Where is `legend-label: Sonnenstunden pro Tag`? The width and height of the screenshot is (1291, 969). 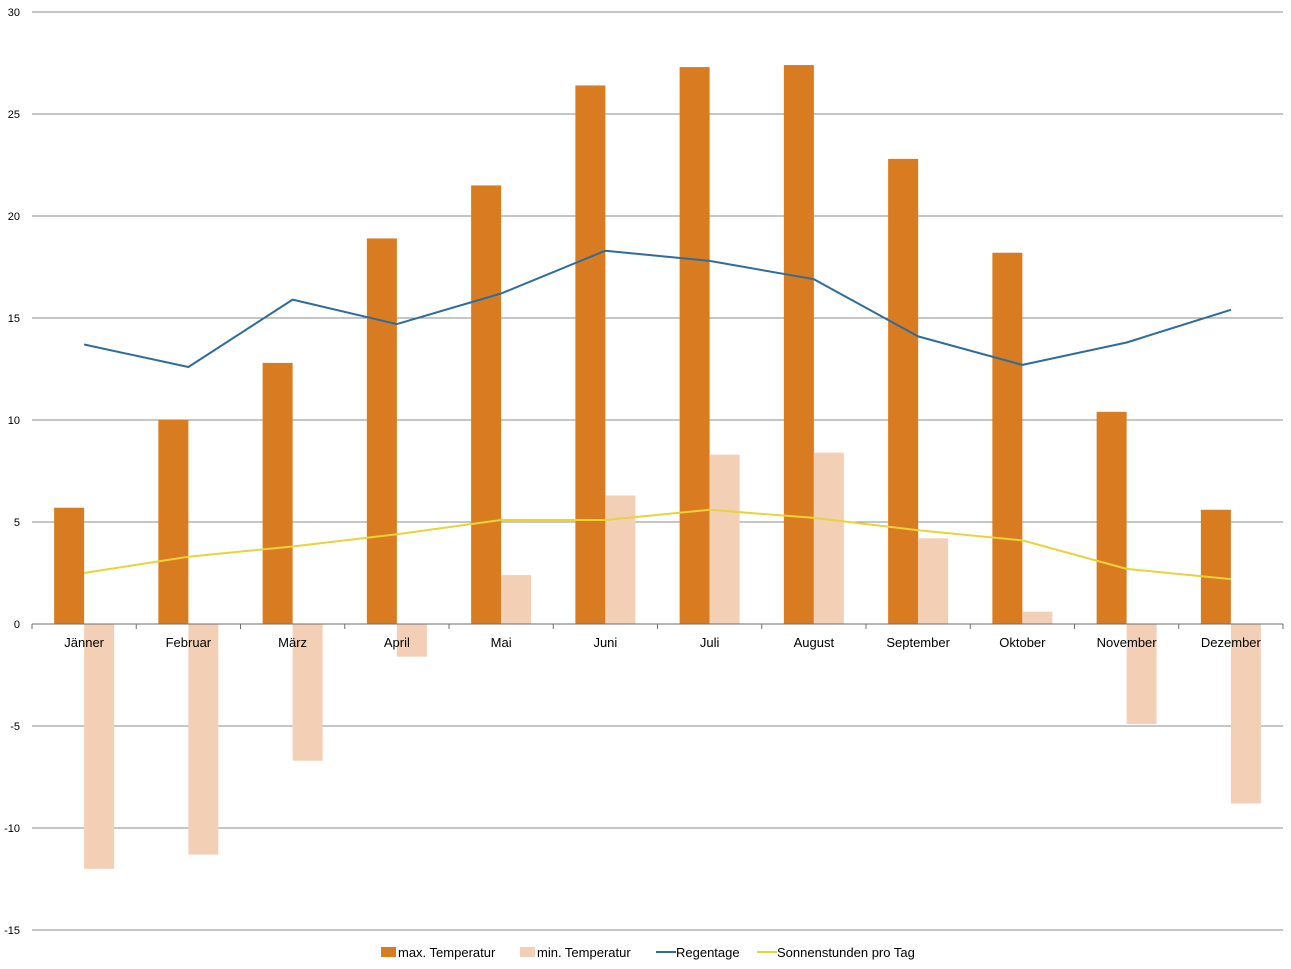 legend-label: Sonnenstunden pro Tag is located at coordinates (846, 952).